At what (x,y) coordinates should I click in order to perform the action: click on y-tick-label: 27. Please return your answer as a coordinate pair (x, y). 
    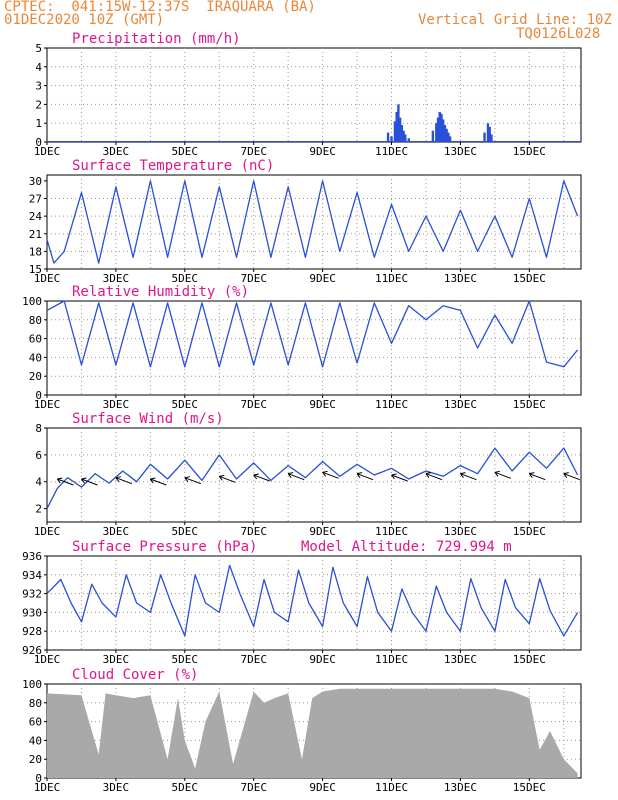
    Looking at the image, I should click on (35, 199).